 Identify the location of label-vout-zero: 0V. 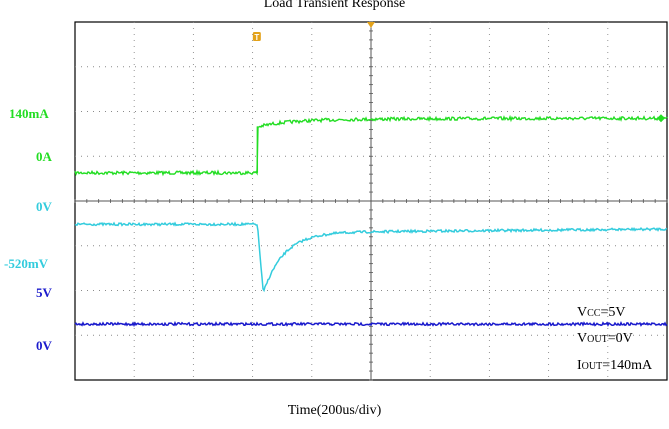
(44, 206).